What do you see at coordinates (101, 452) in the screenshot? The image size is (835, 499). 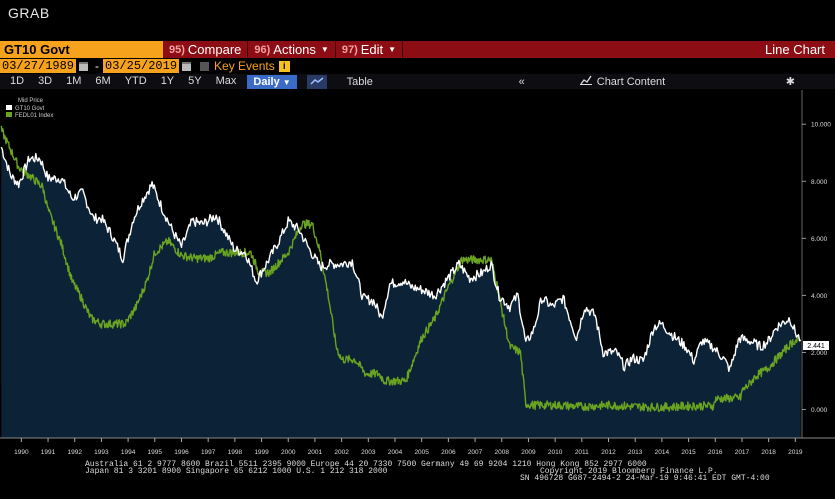 I see `x-tick-label: 1993` at bounding box center [101, 452].